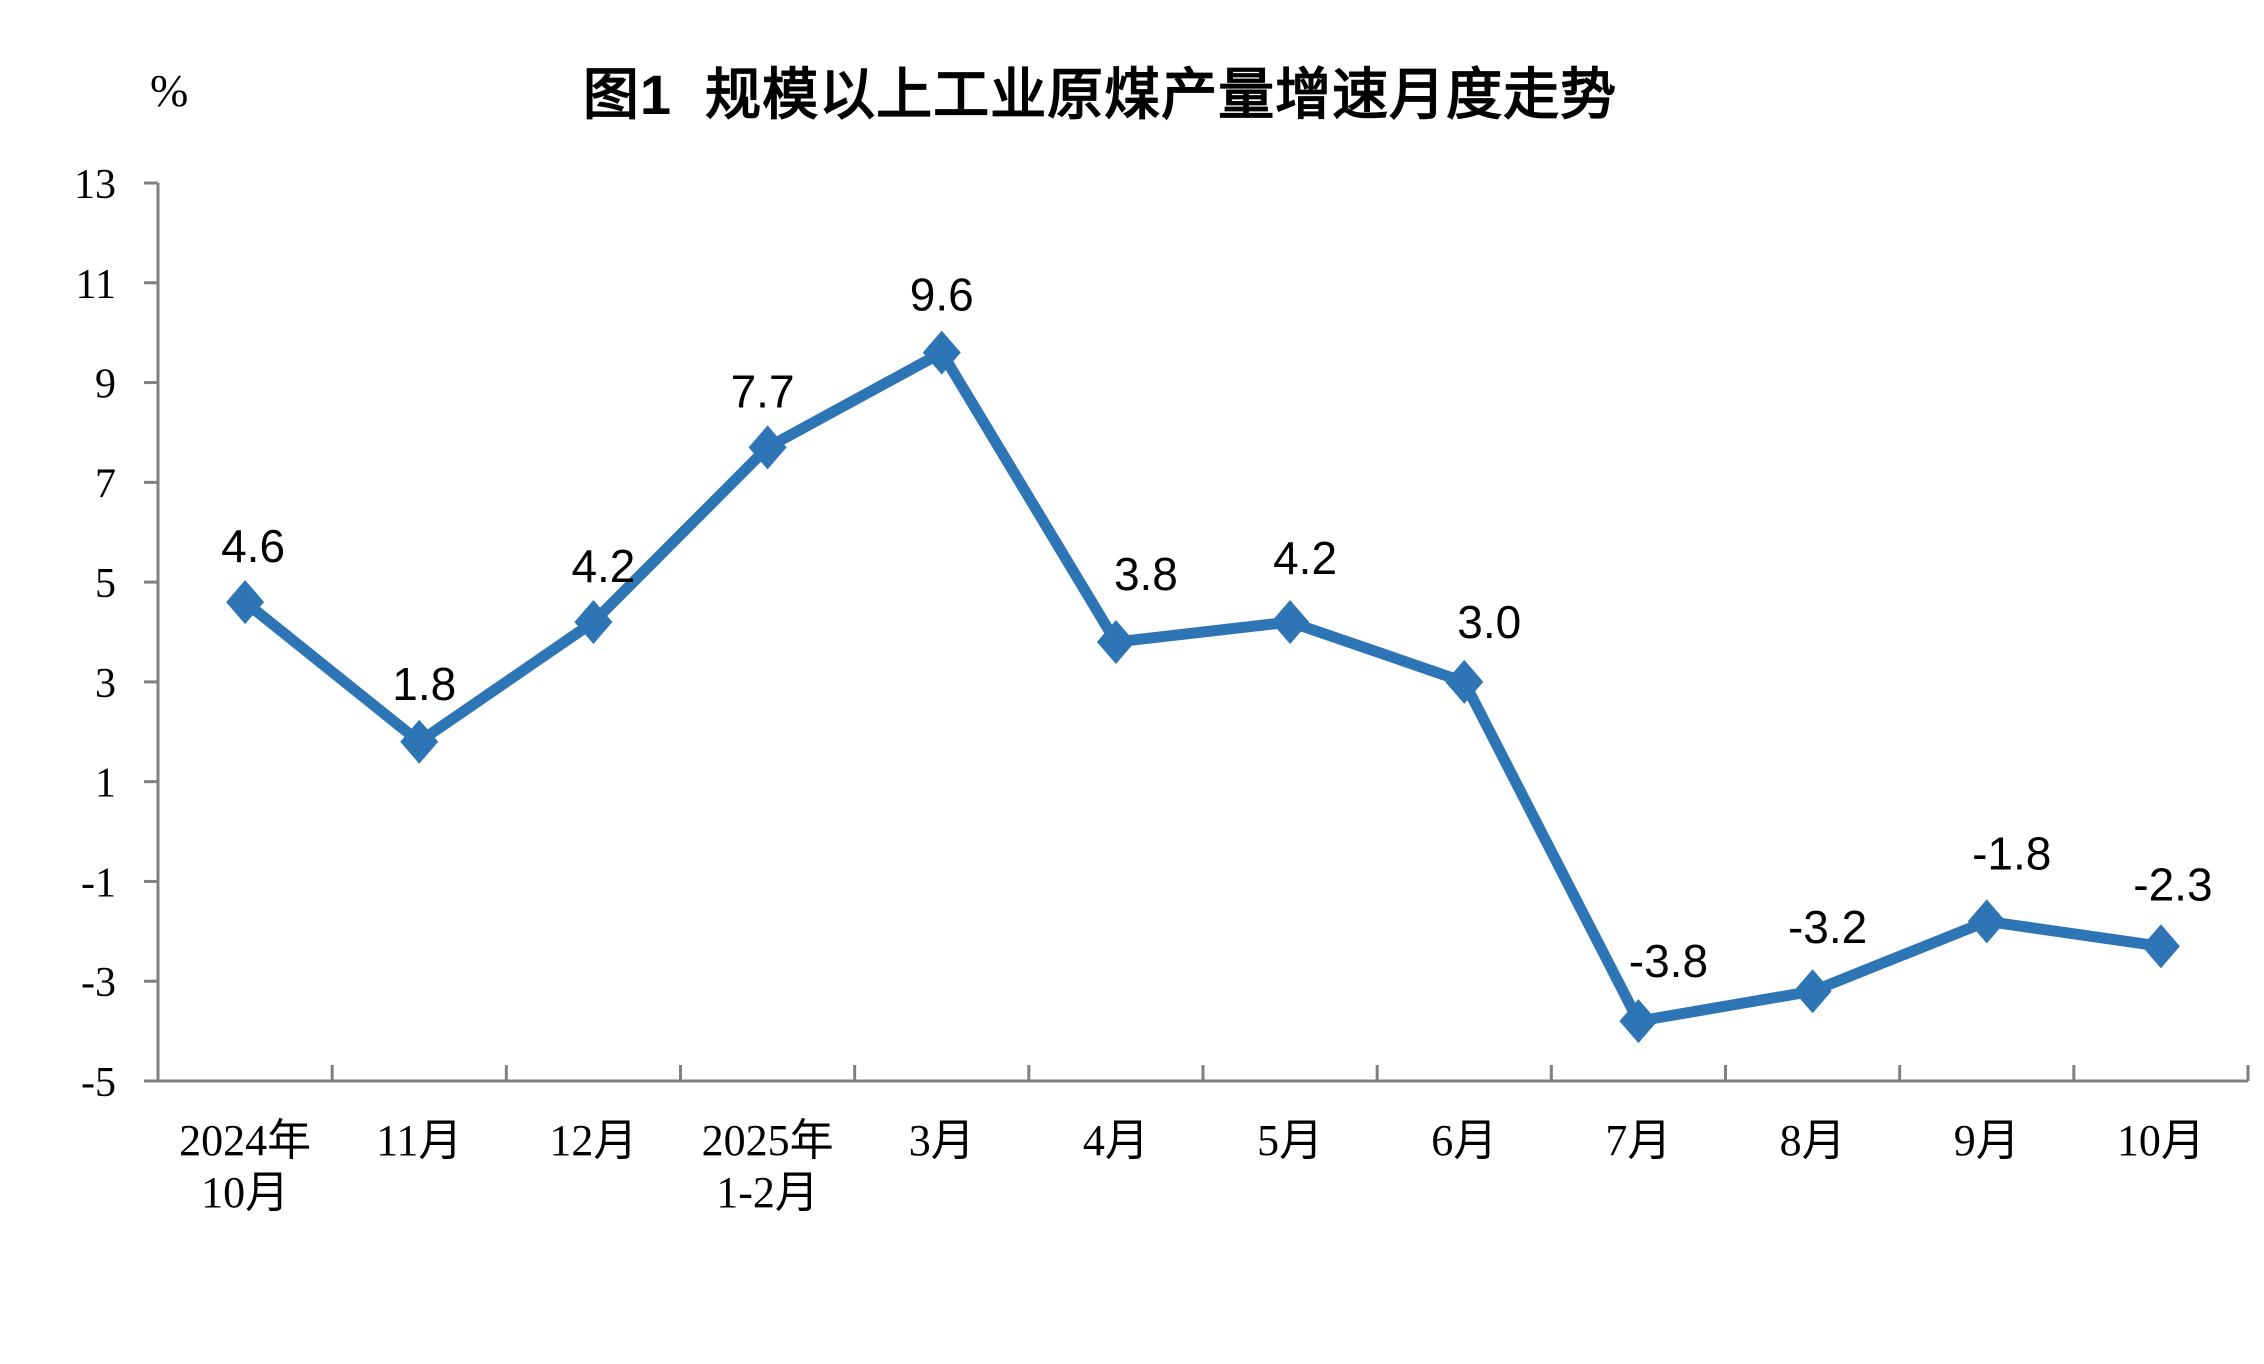  Describe the element at coordinates (1100, 94) in the screenshot. I see `chart-title: 图1 规模以上工业原煤产量增速月度走势` at that location.